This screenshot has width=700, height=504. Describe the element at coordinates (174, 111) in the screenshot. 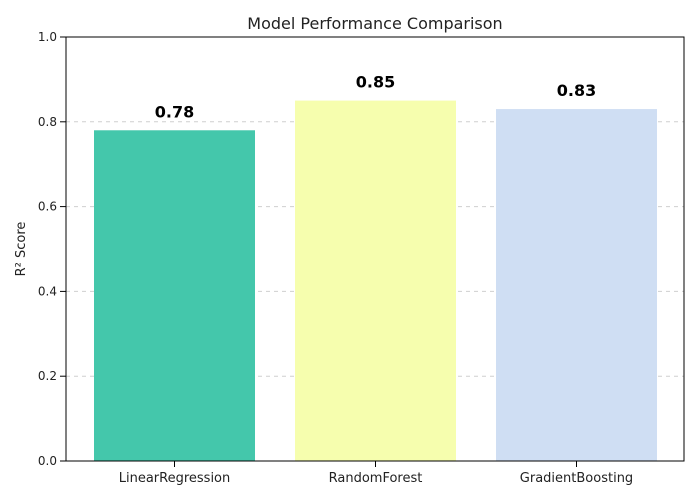

I see `bar-value-label: 0.78` at that location.